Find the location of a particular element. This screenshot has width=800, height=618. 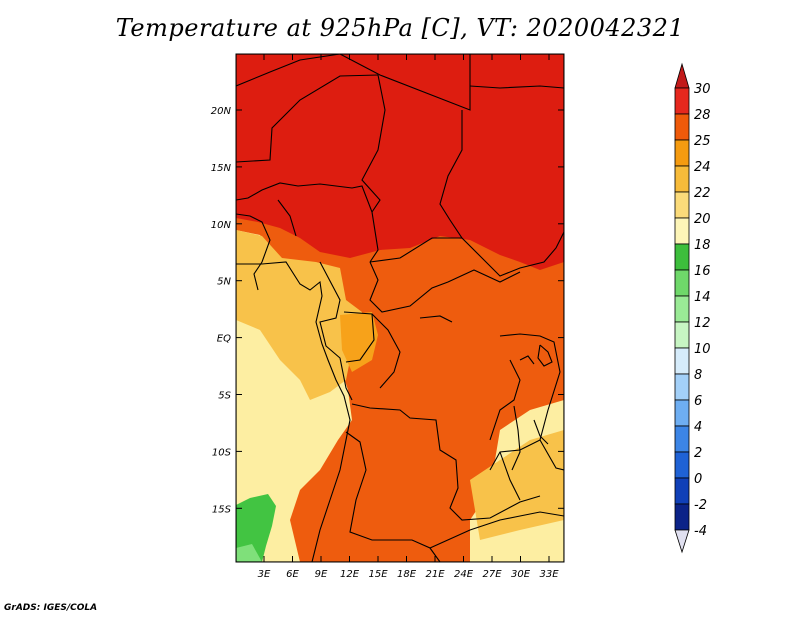

lon-tick-label: 3E is located at coordinates (264, 574).